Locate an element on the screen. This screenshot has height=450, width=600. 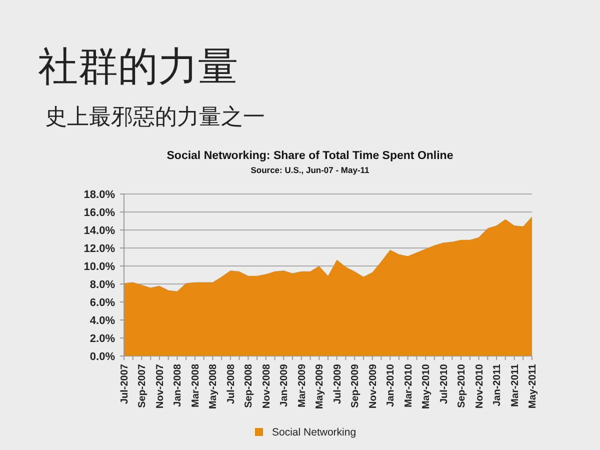
x-tick-label: Sep-2010 is located at coordinates (462, 386).